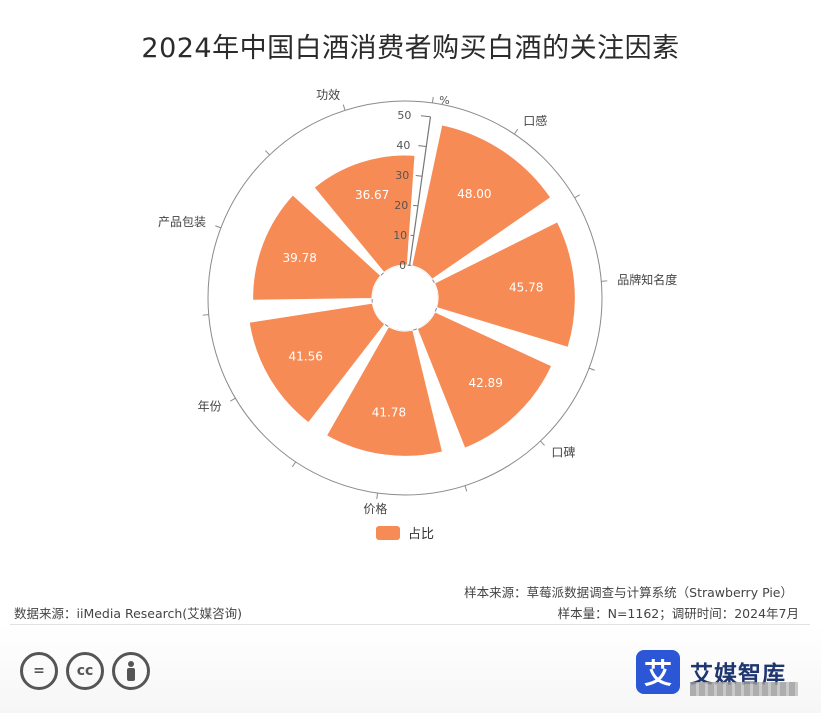  What do you see at coordinates (647, 279) in the screenshot?
I see `category-label: 品牌知名度` at bounding box center [647, 279].